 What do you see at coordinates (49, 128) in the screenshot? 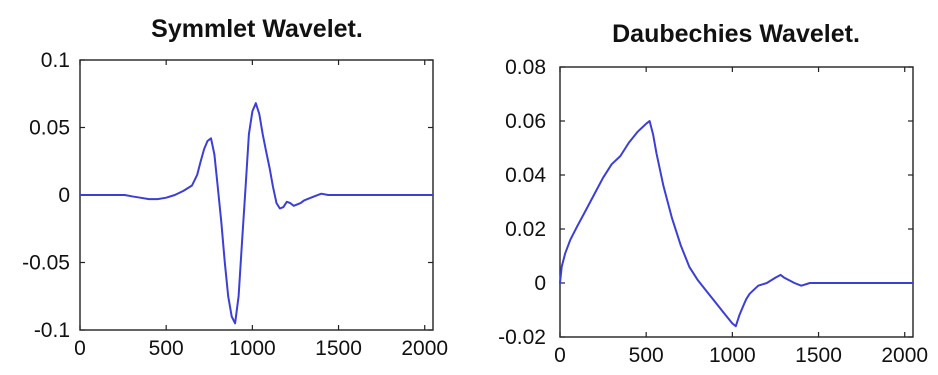
I see `y-tick-label: 0.05` at bounding box center [49, 128].